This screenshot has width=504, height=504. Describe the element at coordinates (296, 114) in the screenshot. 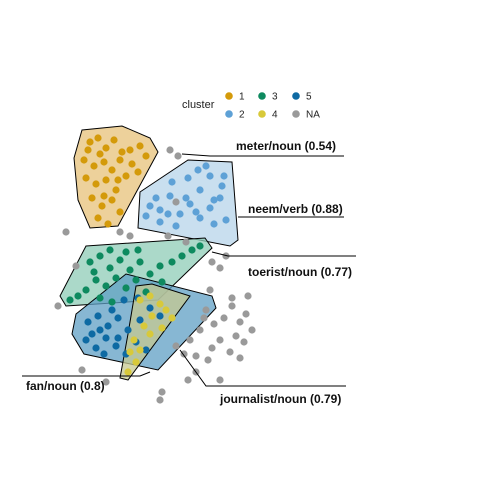

I see `legend-swatch-na` at that location.